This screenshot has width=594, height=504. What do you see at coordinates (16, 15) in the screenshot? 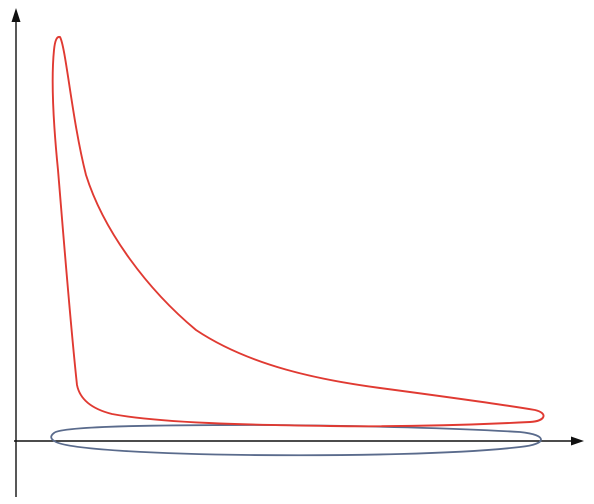
I see `y-axis-arrowhead` at bounding box center [16, 15].